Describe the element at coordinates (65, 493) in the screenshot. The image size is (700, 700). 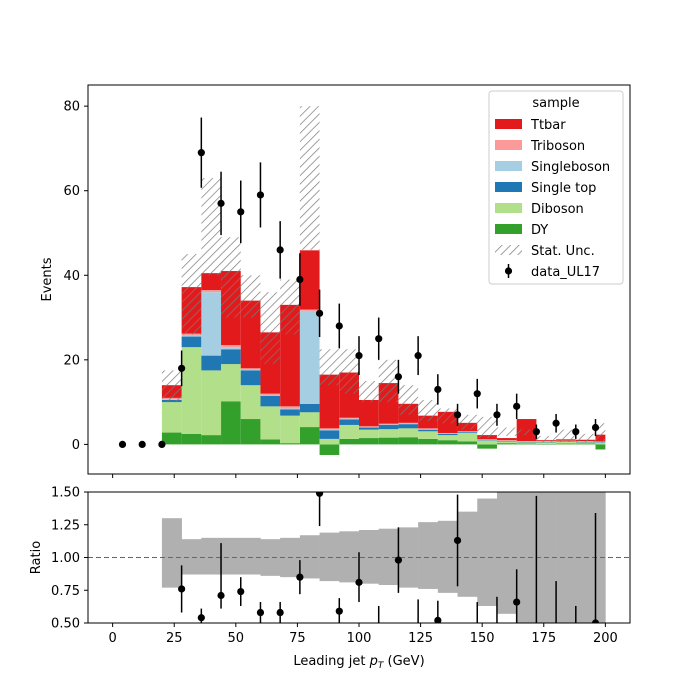
I see `y-tick-label: 1.50` at that location.